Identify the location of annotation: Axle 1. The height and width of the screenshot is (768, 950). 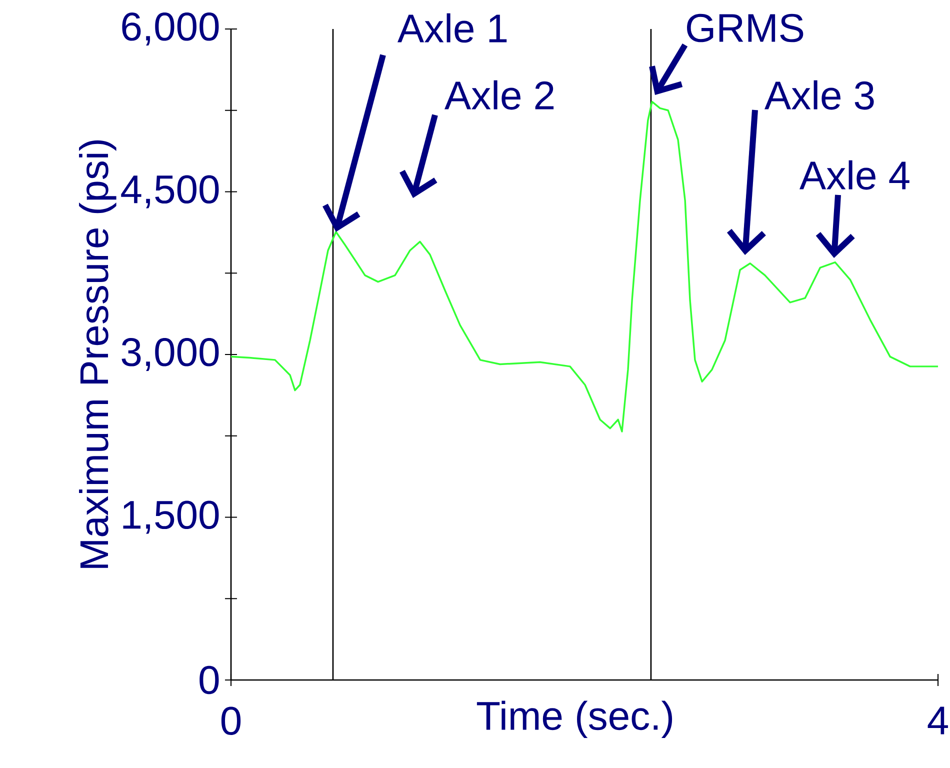
(452, 28).